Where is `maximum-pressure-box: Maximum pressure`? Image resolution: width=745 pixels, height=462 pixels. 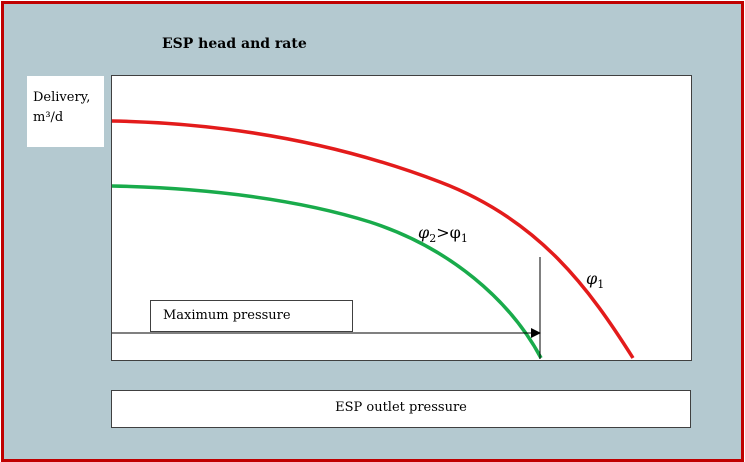
maximum-pressure-box: Maximum pressure is located at coordinates (251, 316).